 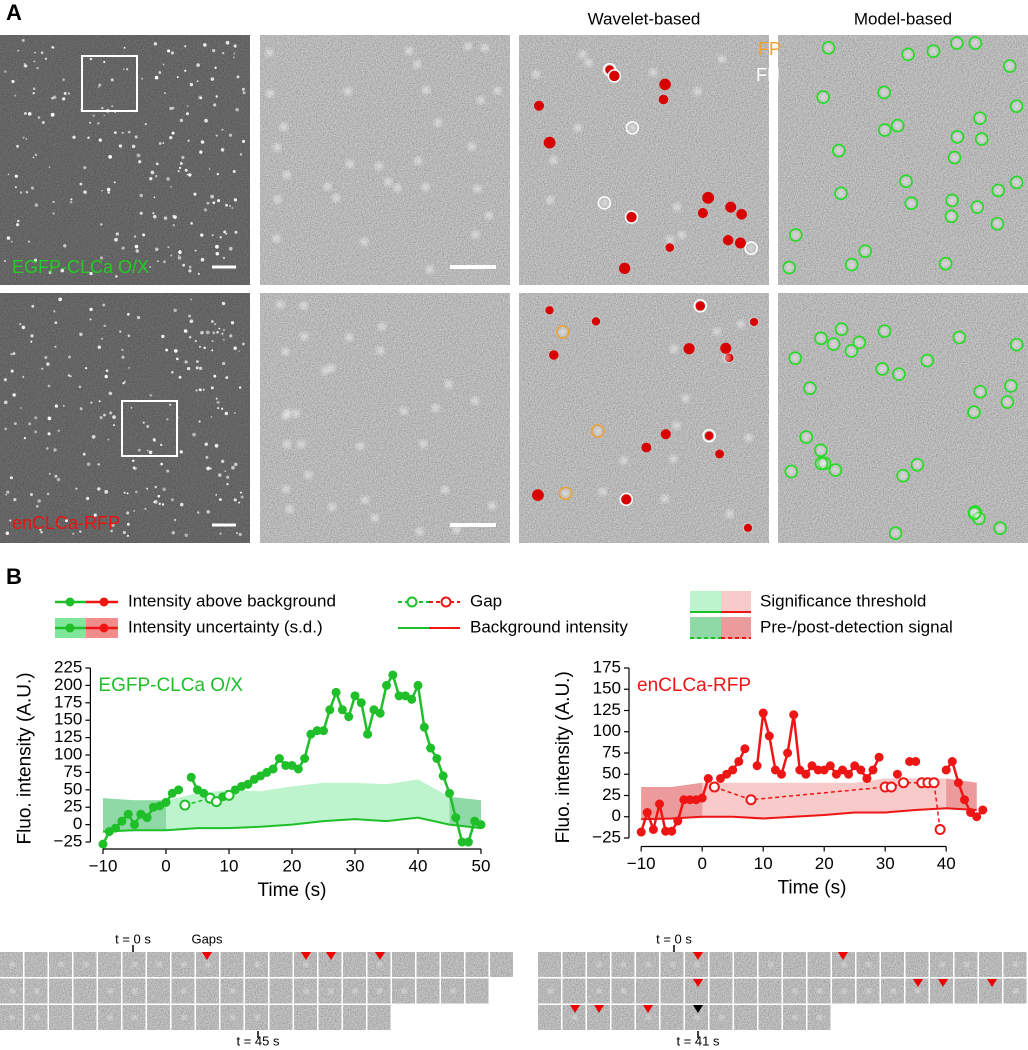 I want to click on y-tick-label: 150, so click(x=68, y=719).